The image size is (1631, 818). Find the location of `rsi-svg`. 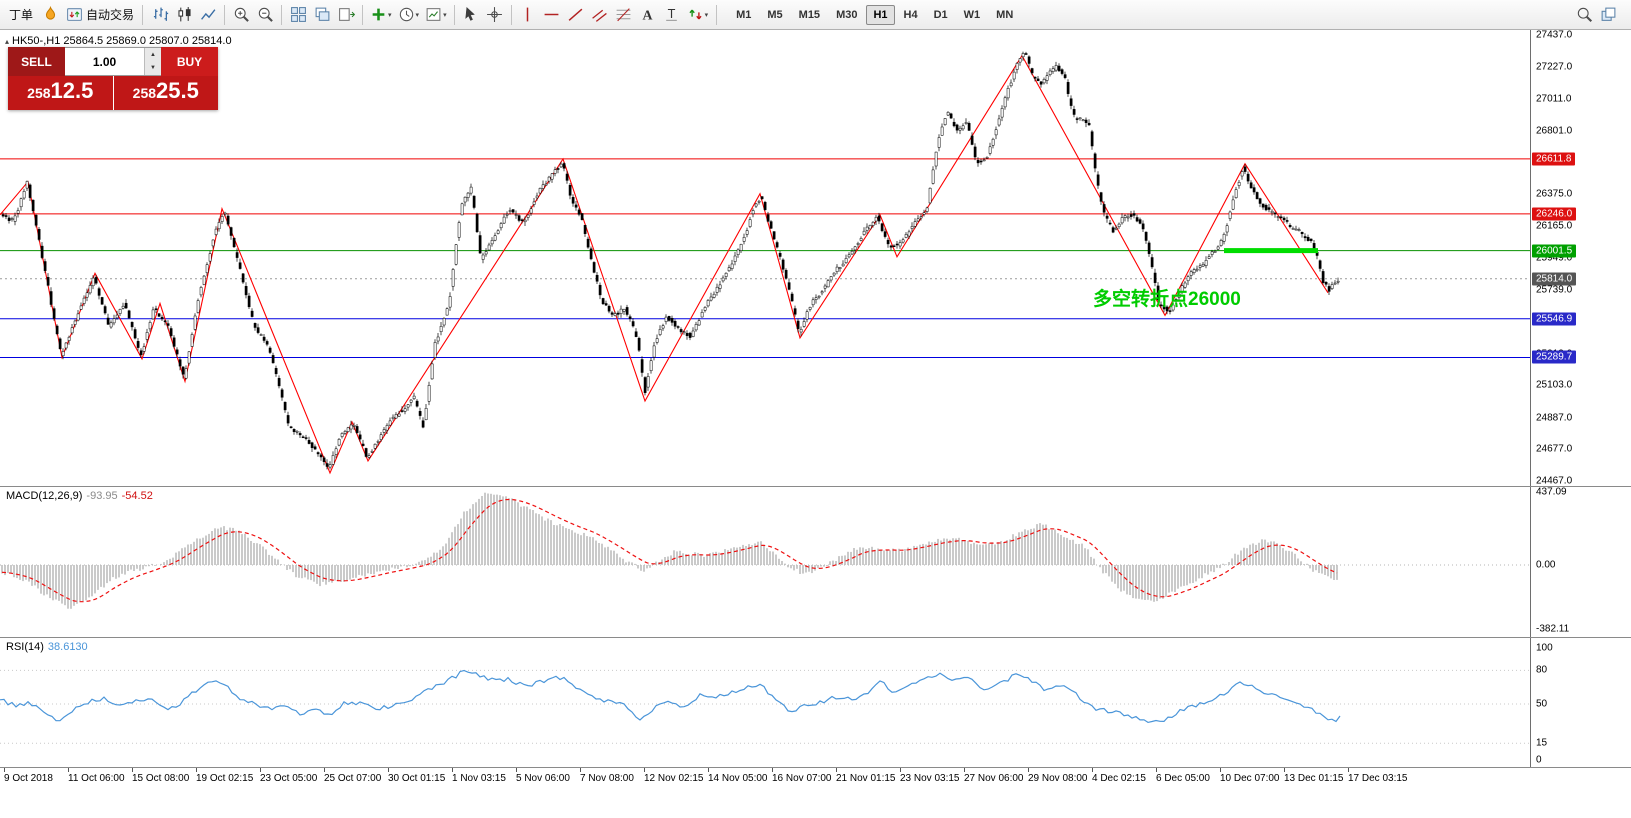

rsi-svg is located at coordinates (765, 706).